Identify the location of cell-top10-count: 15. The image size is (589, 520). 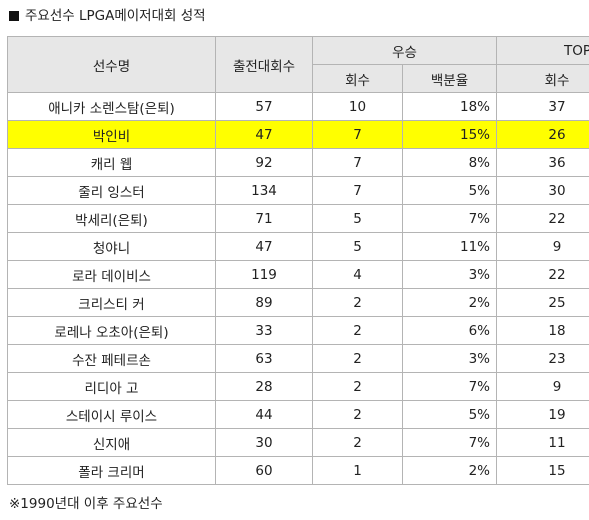
(542, 470).